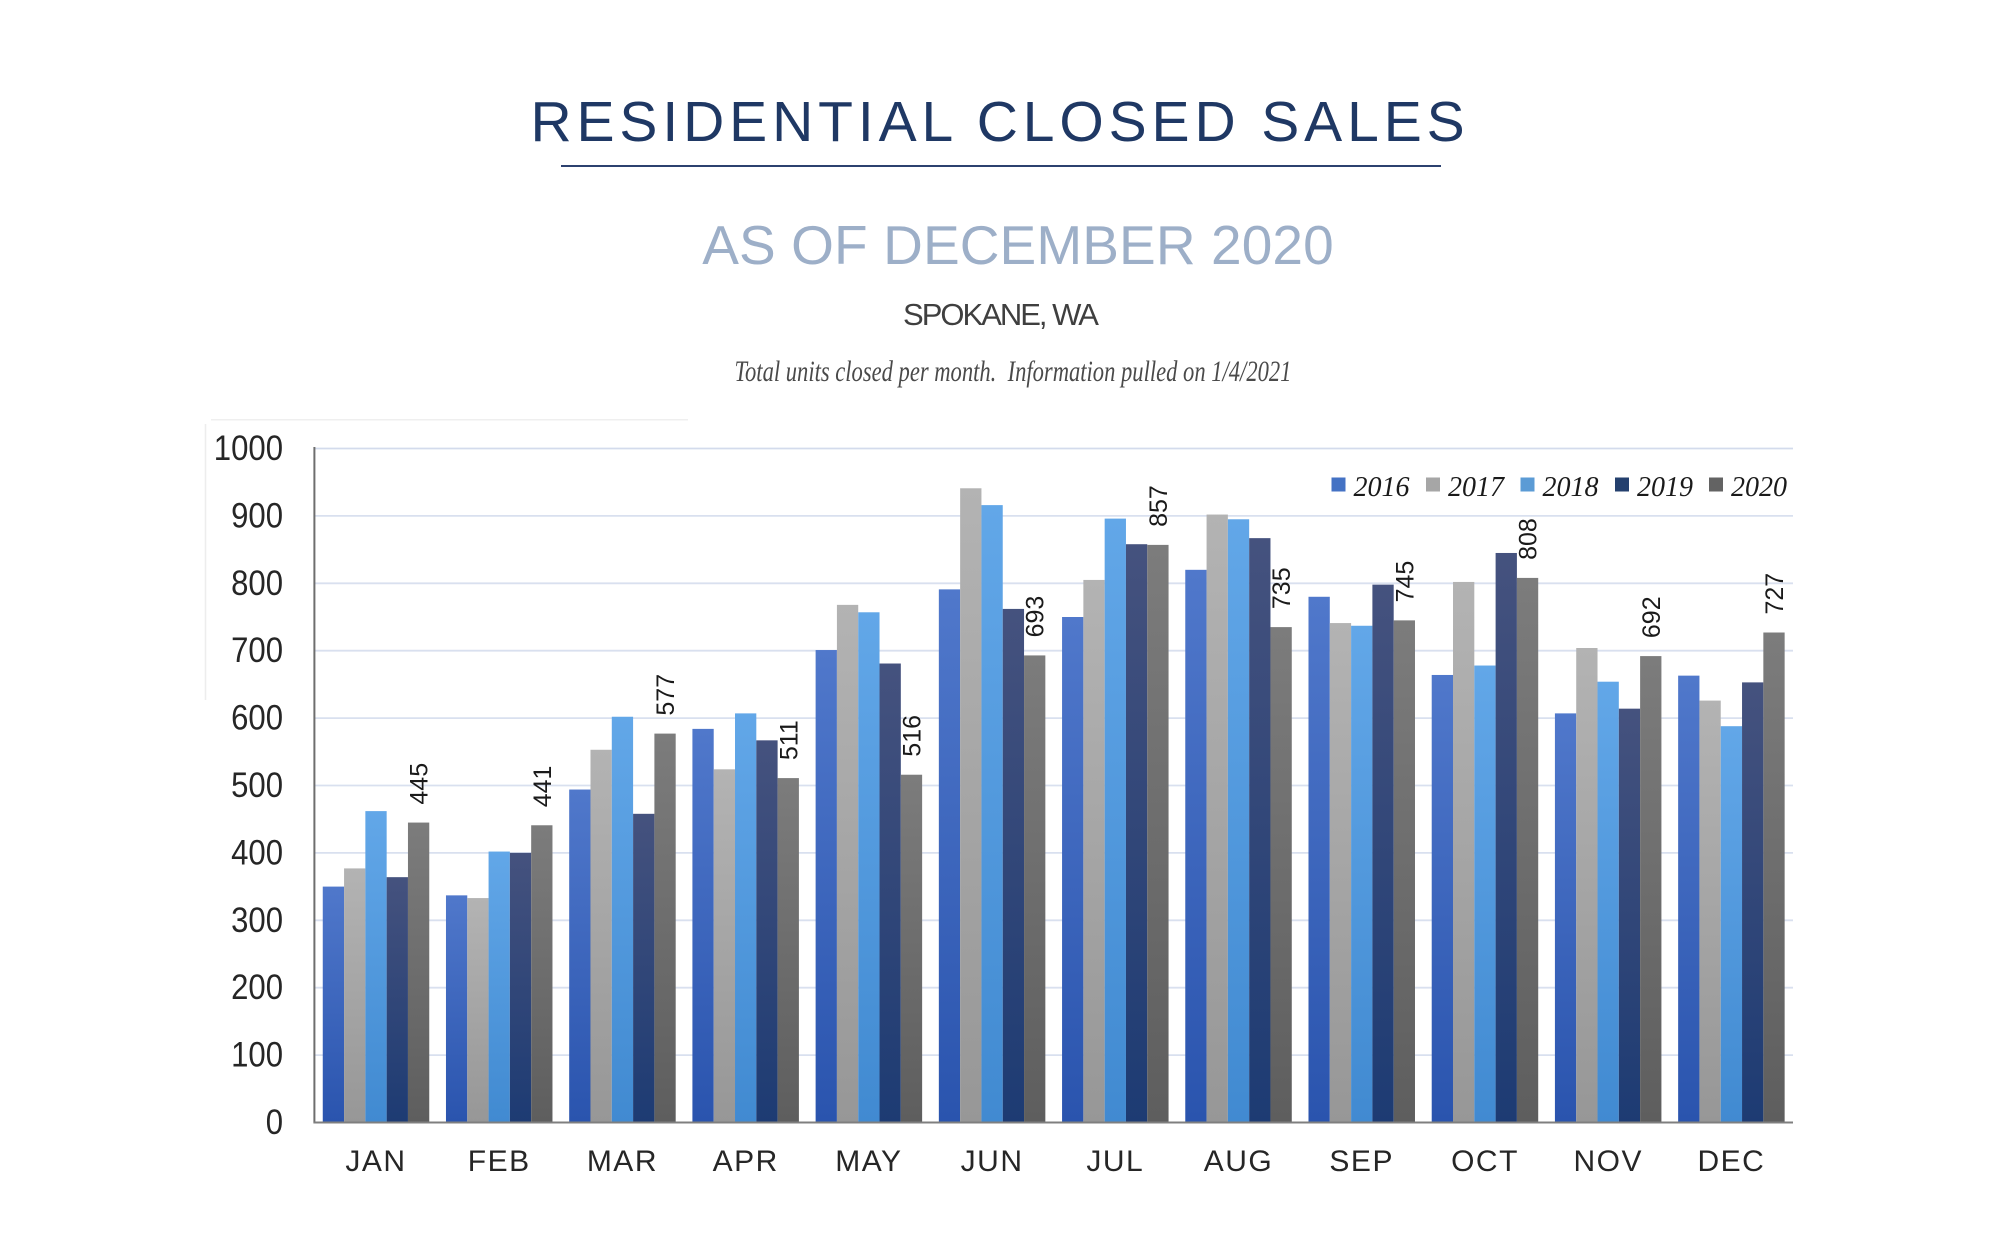  Describe the element at coordinates (420, 784) in the screenshot. I see `svg-text: 445` at that location.